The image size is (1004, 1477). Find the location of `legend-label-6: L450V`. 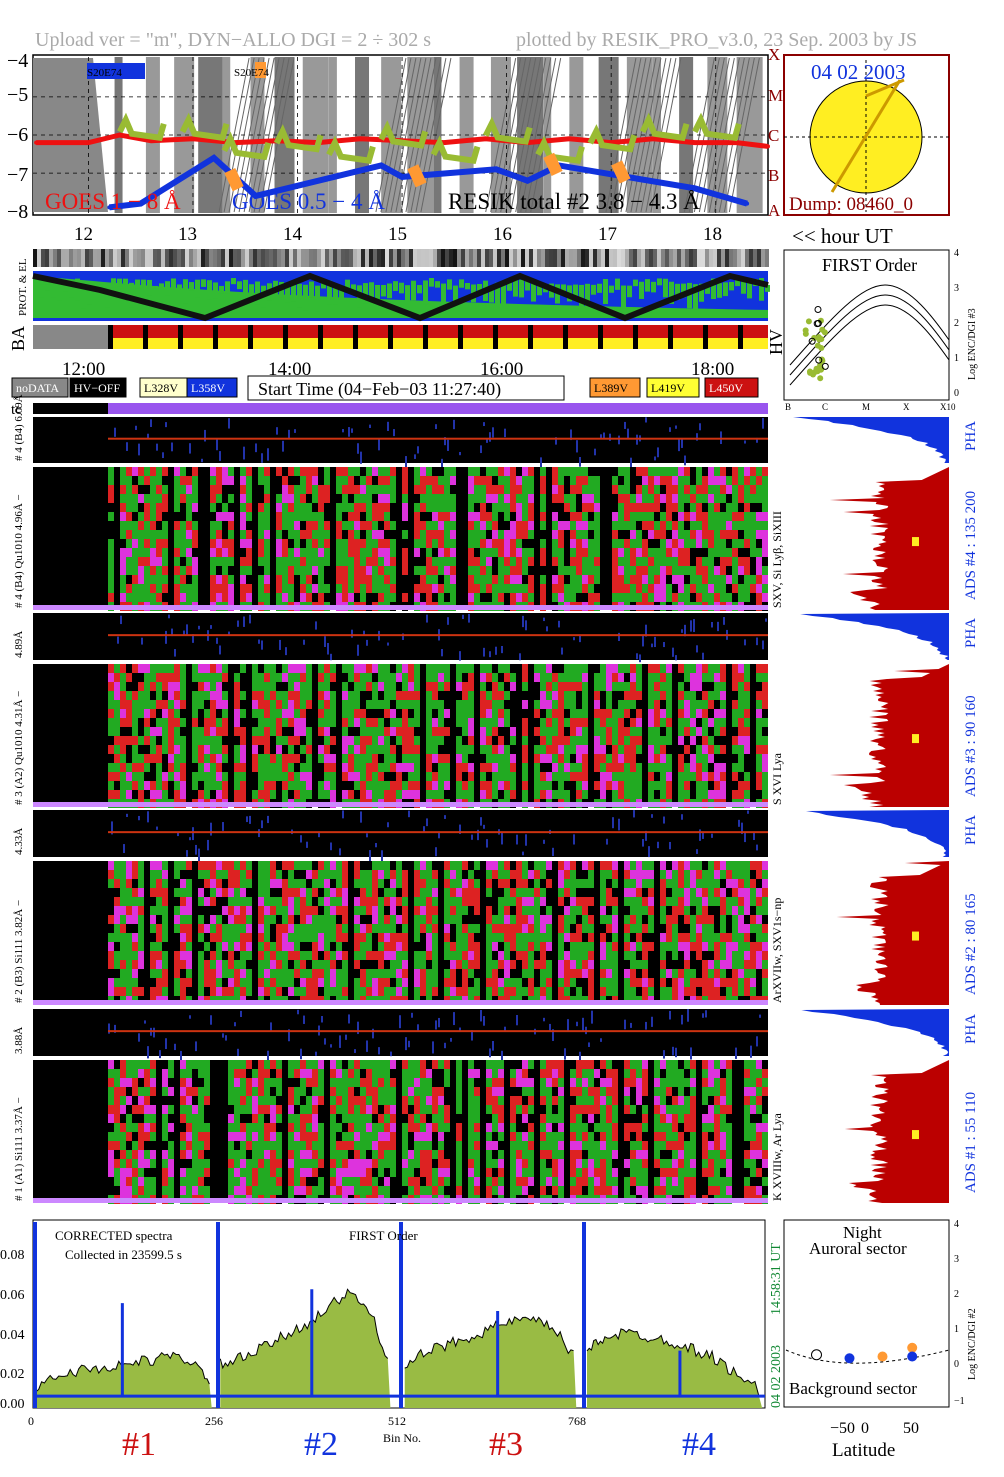

legend-label-6: L450V is located at coordinates (726, 388).